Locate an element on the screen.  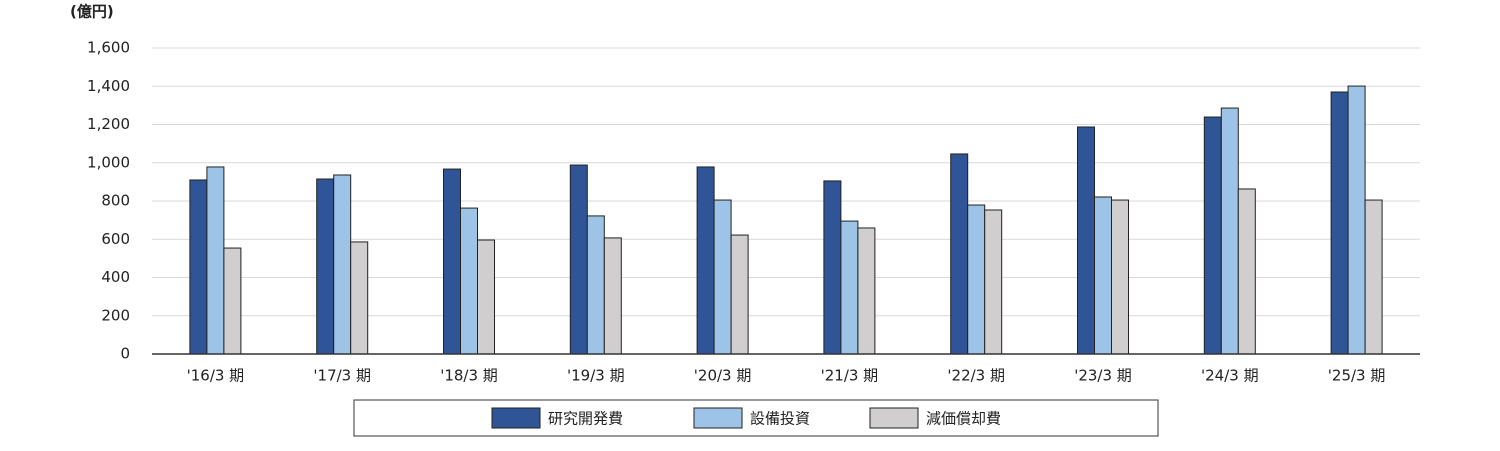
y-tick-label: 1,400 is located at coordinates (108, 86).